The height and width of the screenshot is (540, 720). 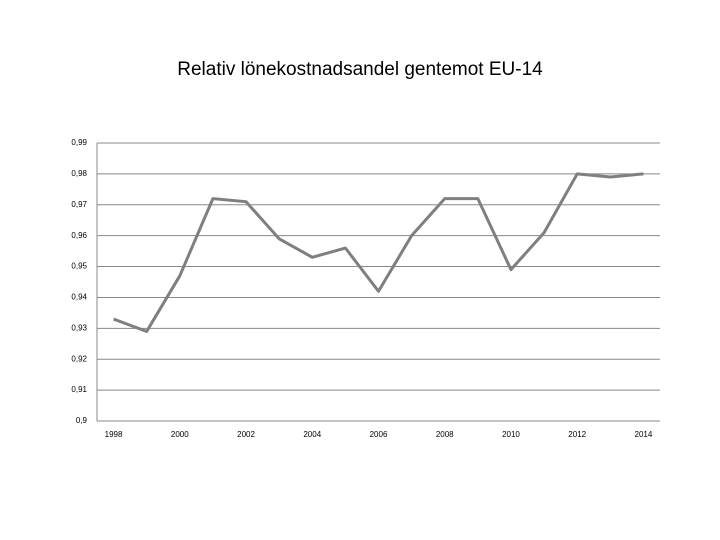 I want to click on y-tick-label: 0,97, so click(x=79, y=204).